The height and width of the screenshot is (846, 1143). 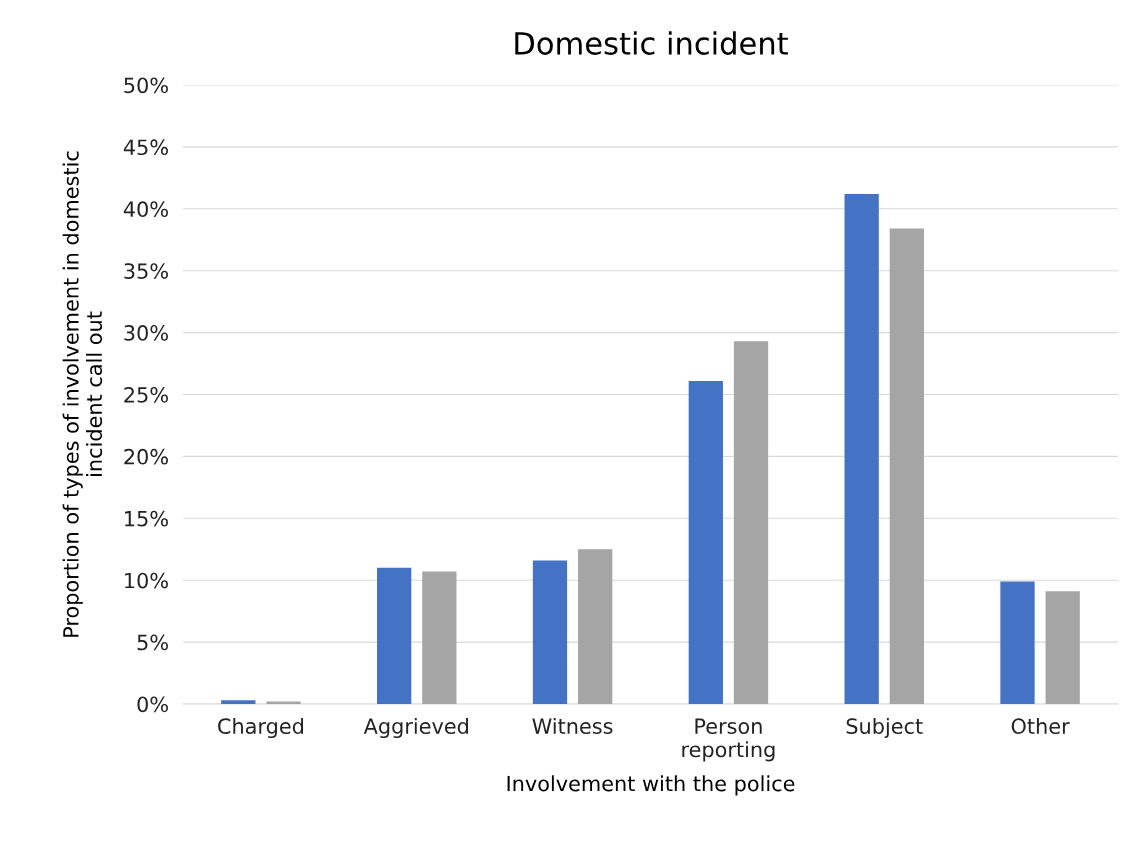 What do you see at coordinates (651, 43) in the screenshot?
I see `chart-title: Domestic incident` at bounding box center [651, 43].